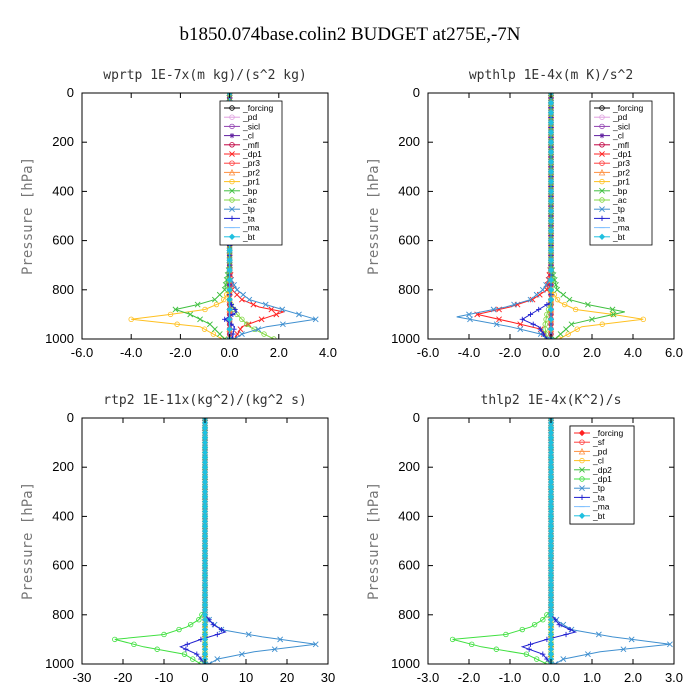 Image resolution: width=700 pixels, height=700 pixels. What do you see at coordinates (469, 677) in the screenshot?
I see `x-tick-label: -2.0` at bounding box center [469, 677].